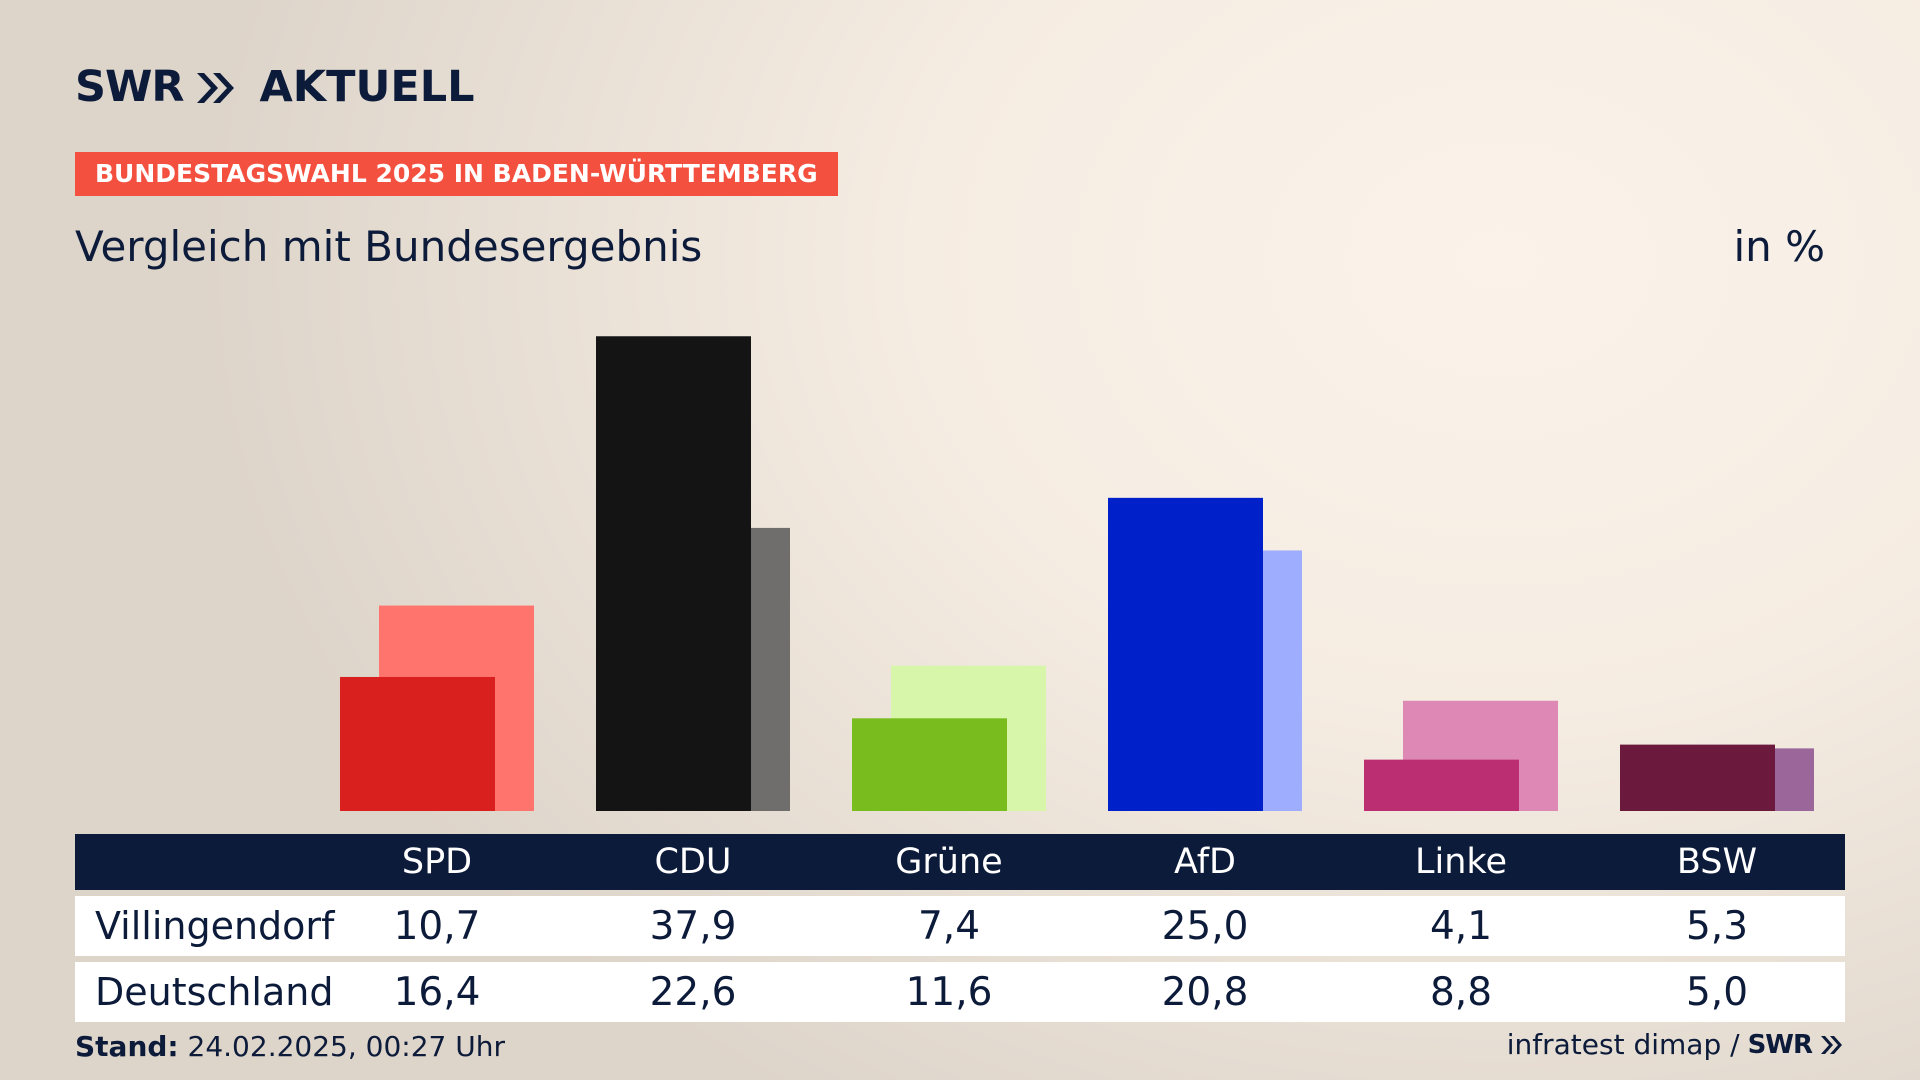 The width and height of the screenshot is (1920, 1080). What do you see at coordinates (346, 1046) in the screenshot?
I see `stand-value: 24.02.2025, 00:27 Uhr` at bounding box center [346, 1046].